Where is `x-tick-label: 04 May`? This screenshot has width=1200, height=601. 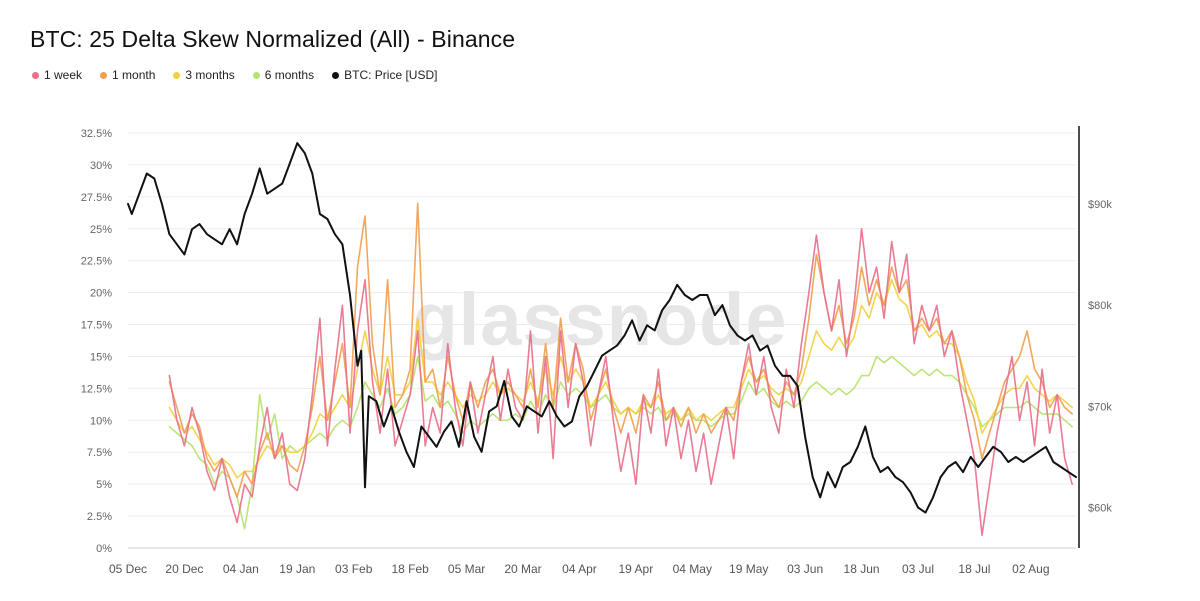 x-tick-label: 04 May is located at coordinates (692, 569).